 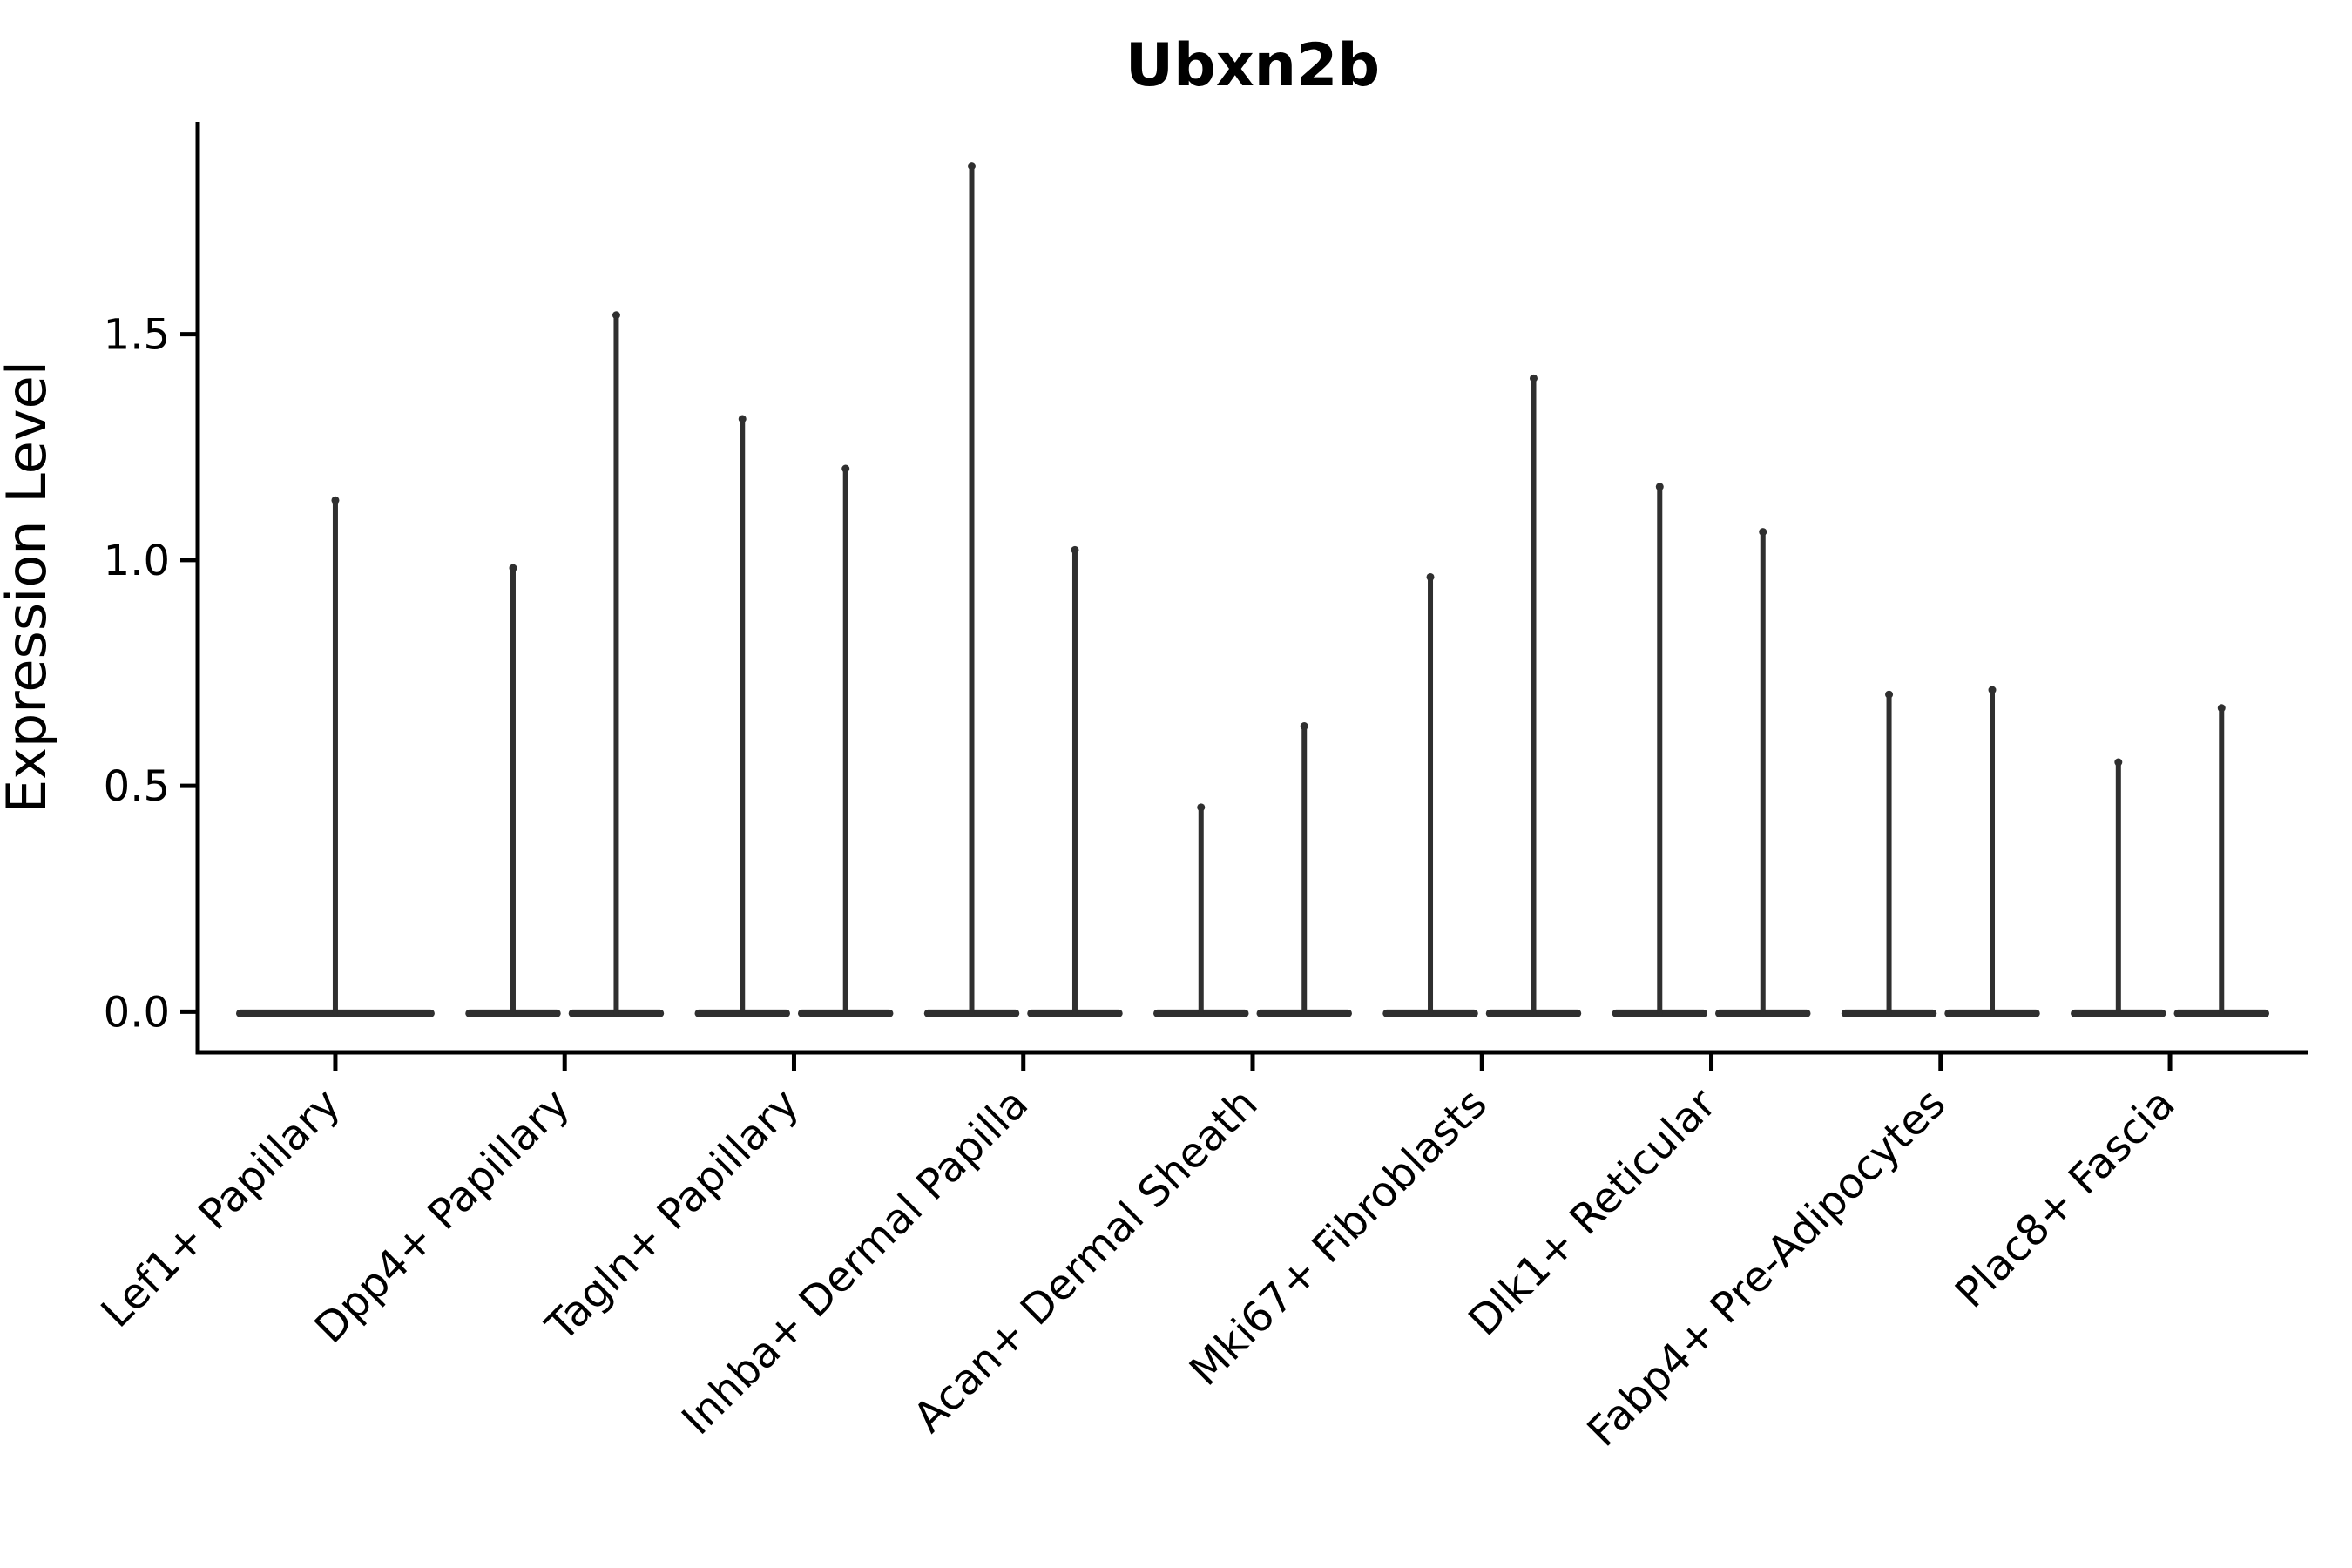 I want to click on x-tick-label: Dlk1+ Reticular, so click(x=1592, y=1212).